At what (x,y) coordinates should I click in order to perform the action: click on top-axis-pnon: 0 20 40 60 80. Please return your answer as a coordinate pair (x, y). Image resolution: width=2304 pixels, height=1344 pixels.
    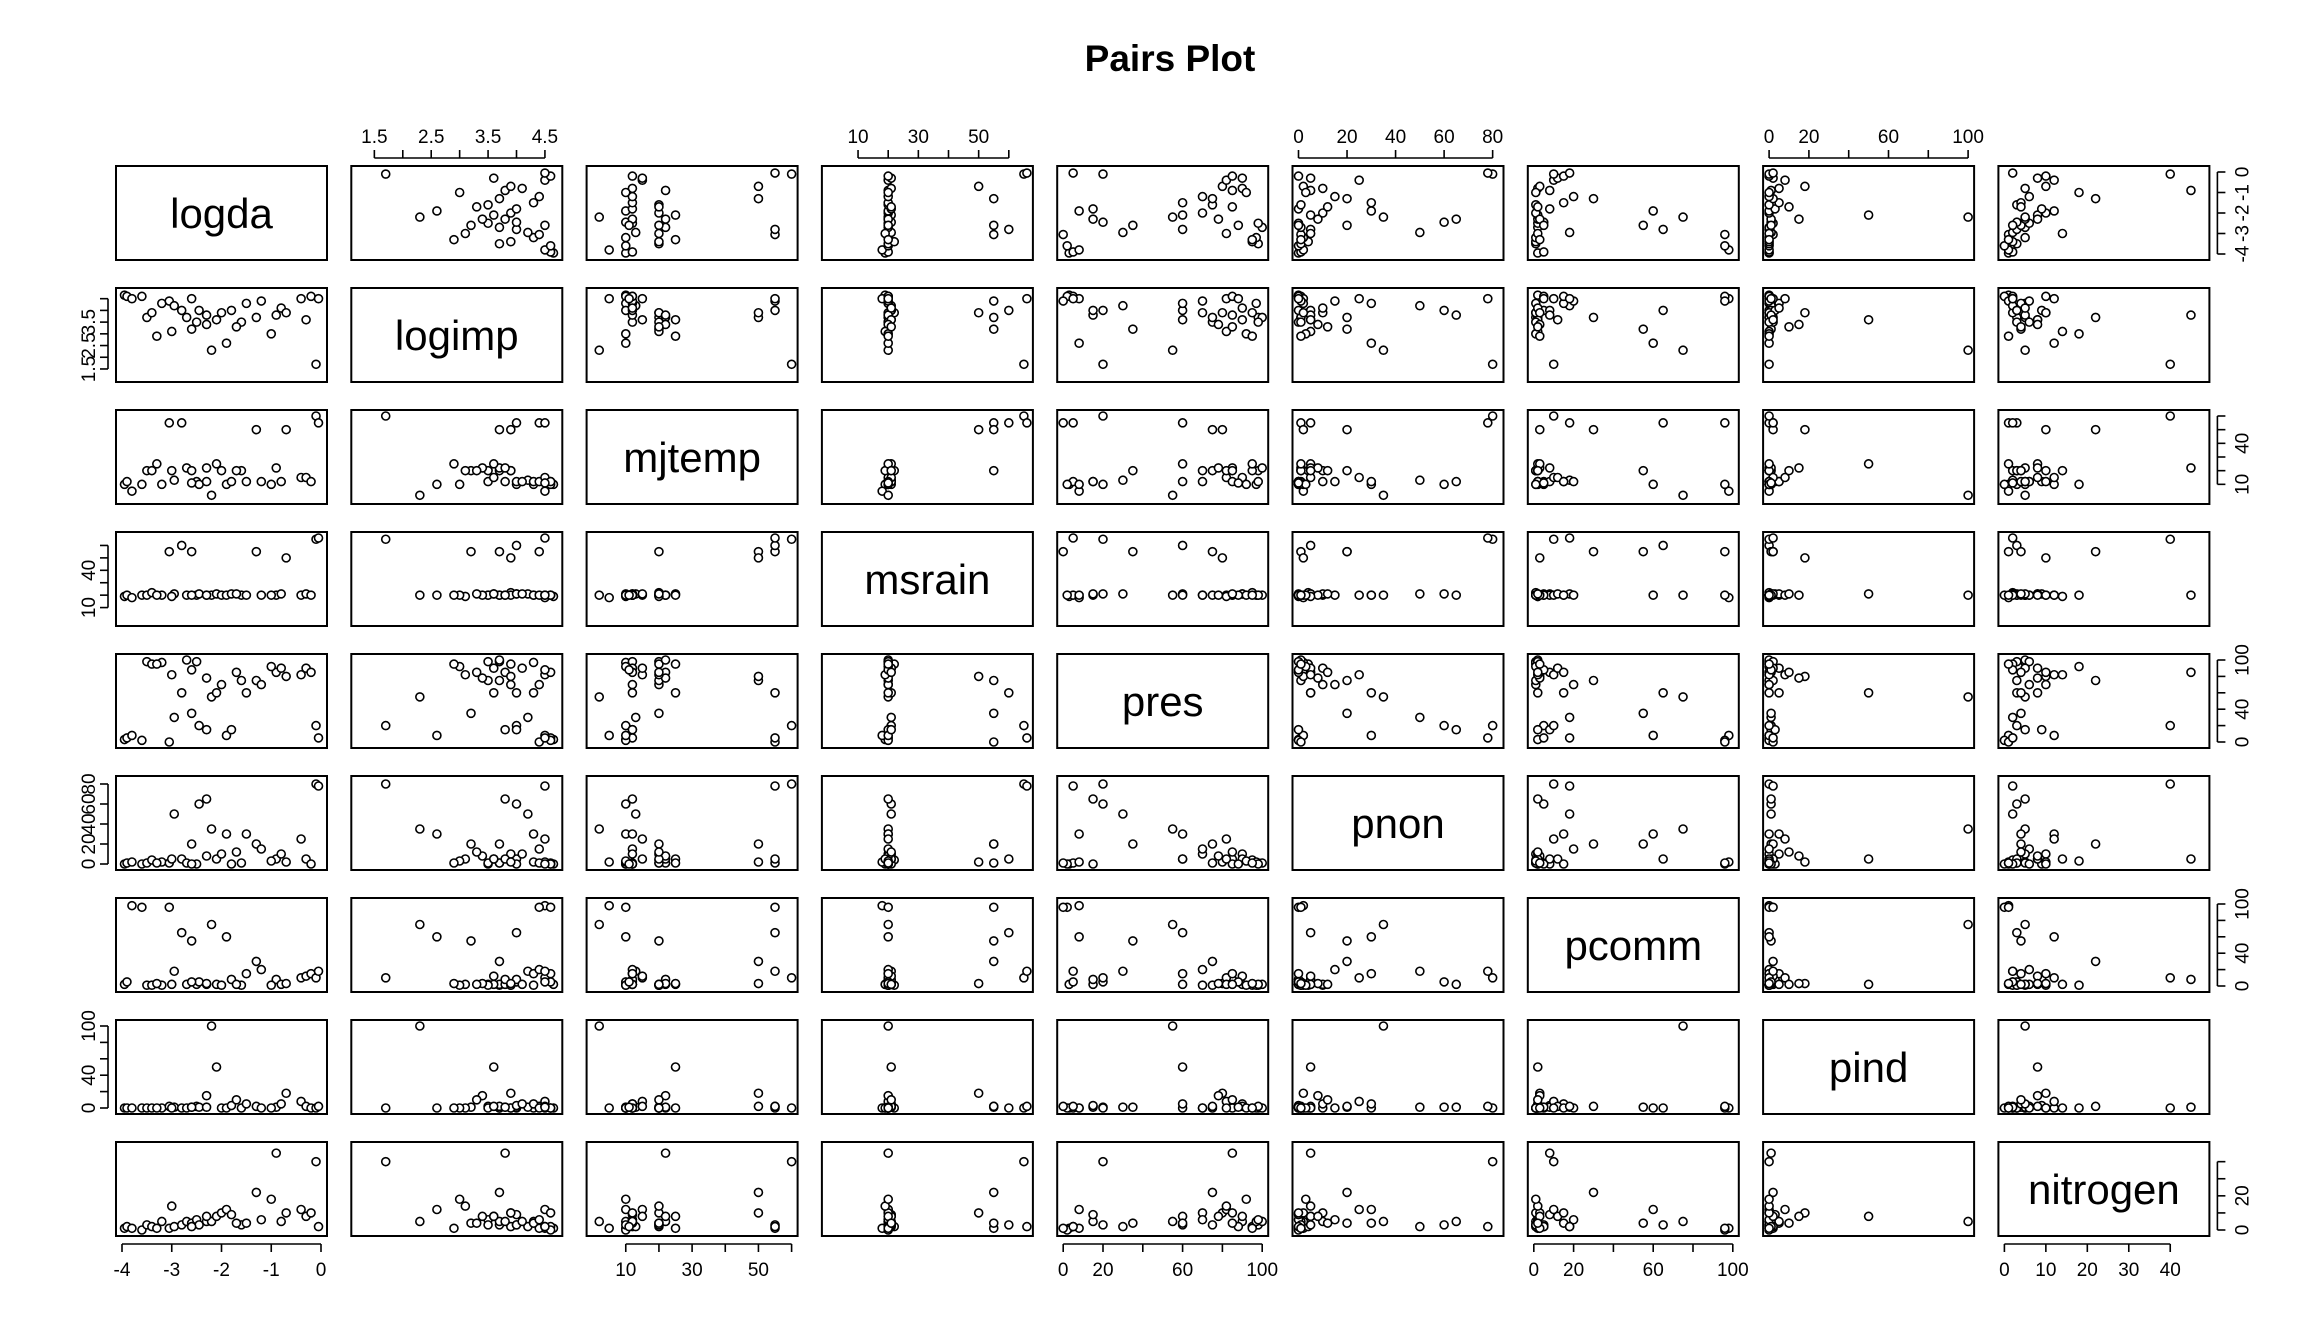
    Looking at the image, I should click on (1398, 143).